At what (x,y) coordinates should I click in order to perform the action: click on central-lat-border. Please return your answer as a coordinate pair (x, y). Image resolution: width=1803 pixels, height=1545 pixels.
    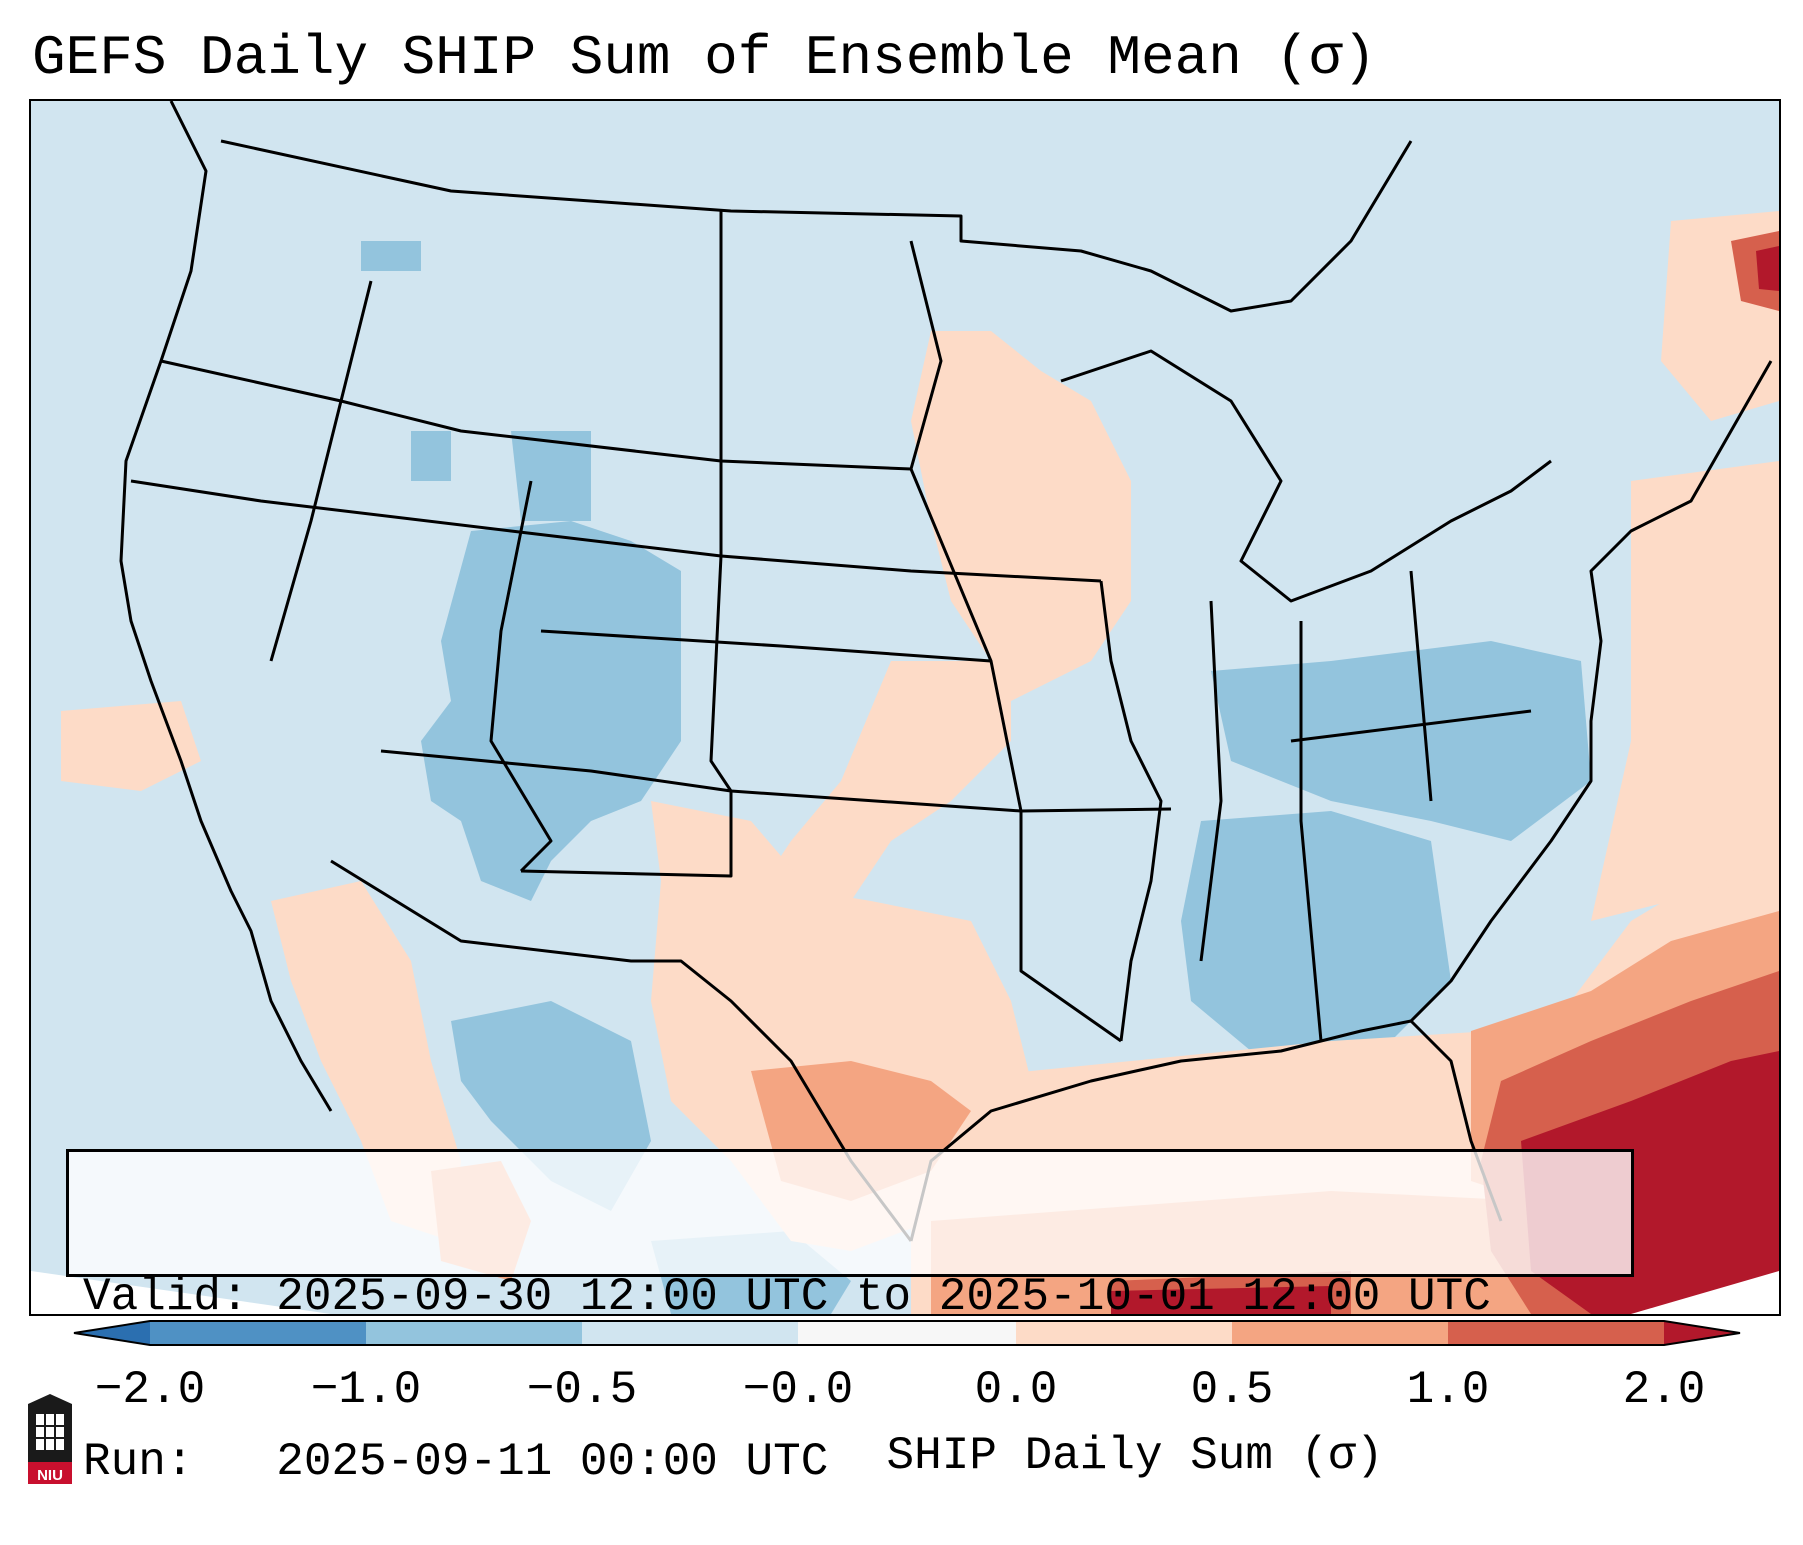
    Looking at the image, I should click on (616, 531).